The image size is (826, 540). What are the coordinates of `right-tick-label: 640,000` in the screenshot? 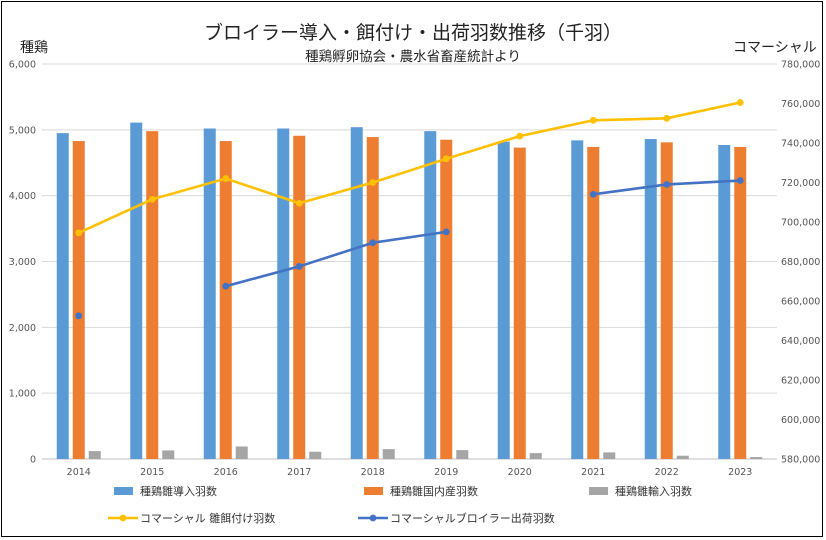 It's located at (800, 341).